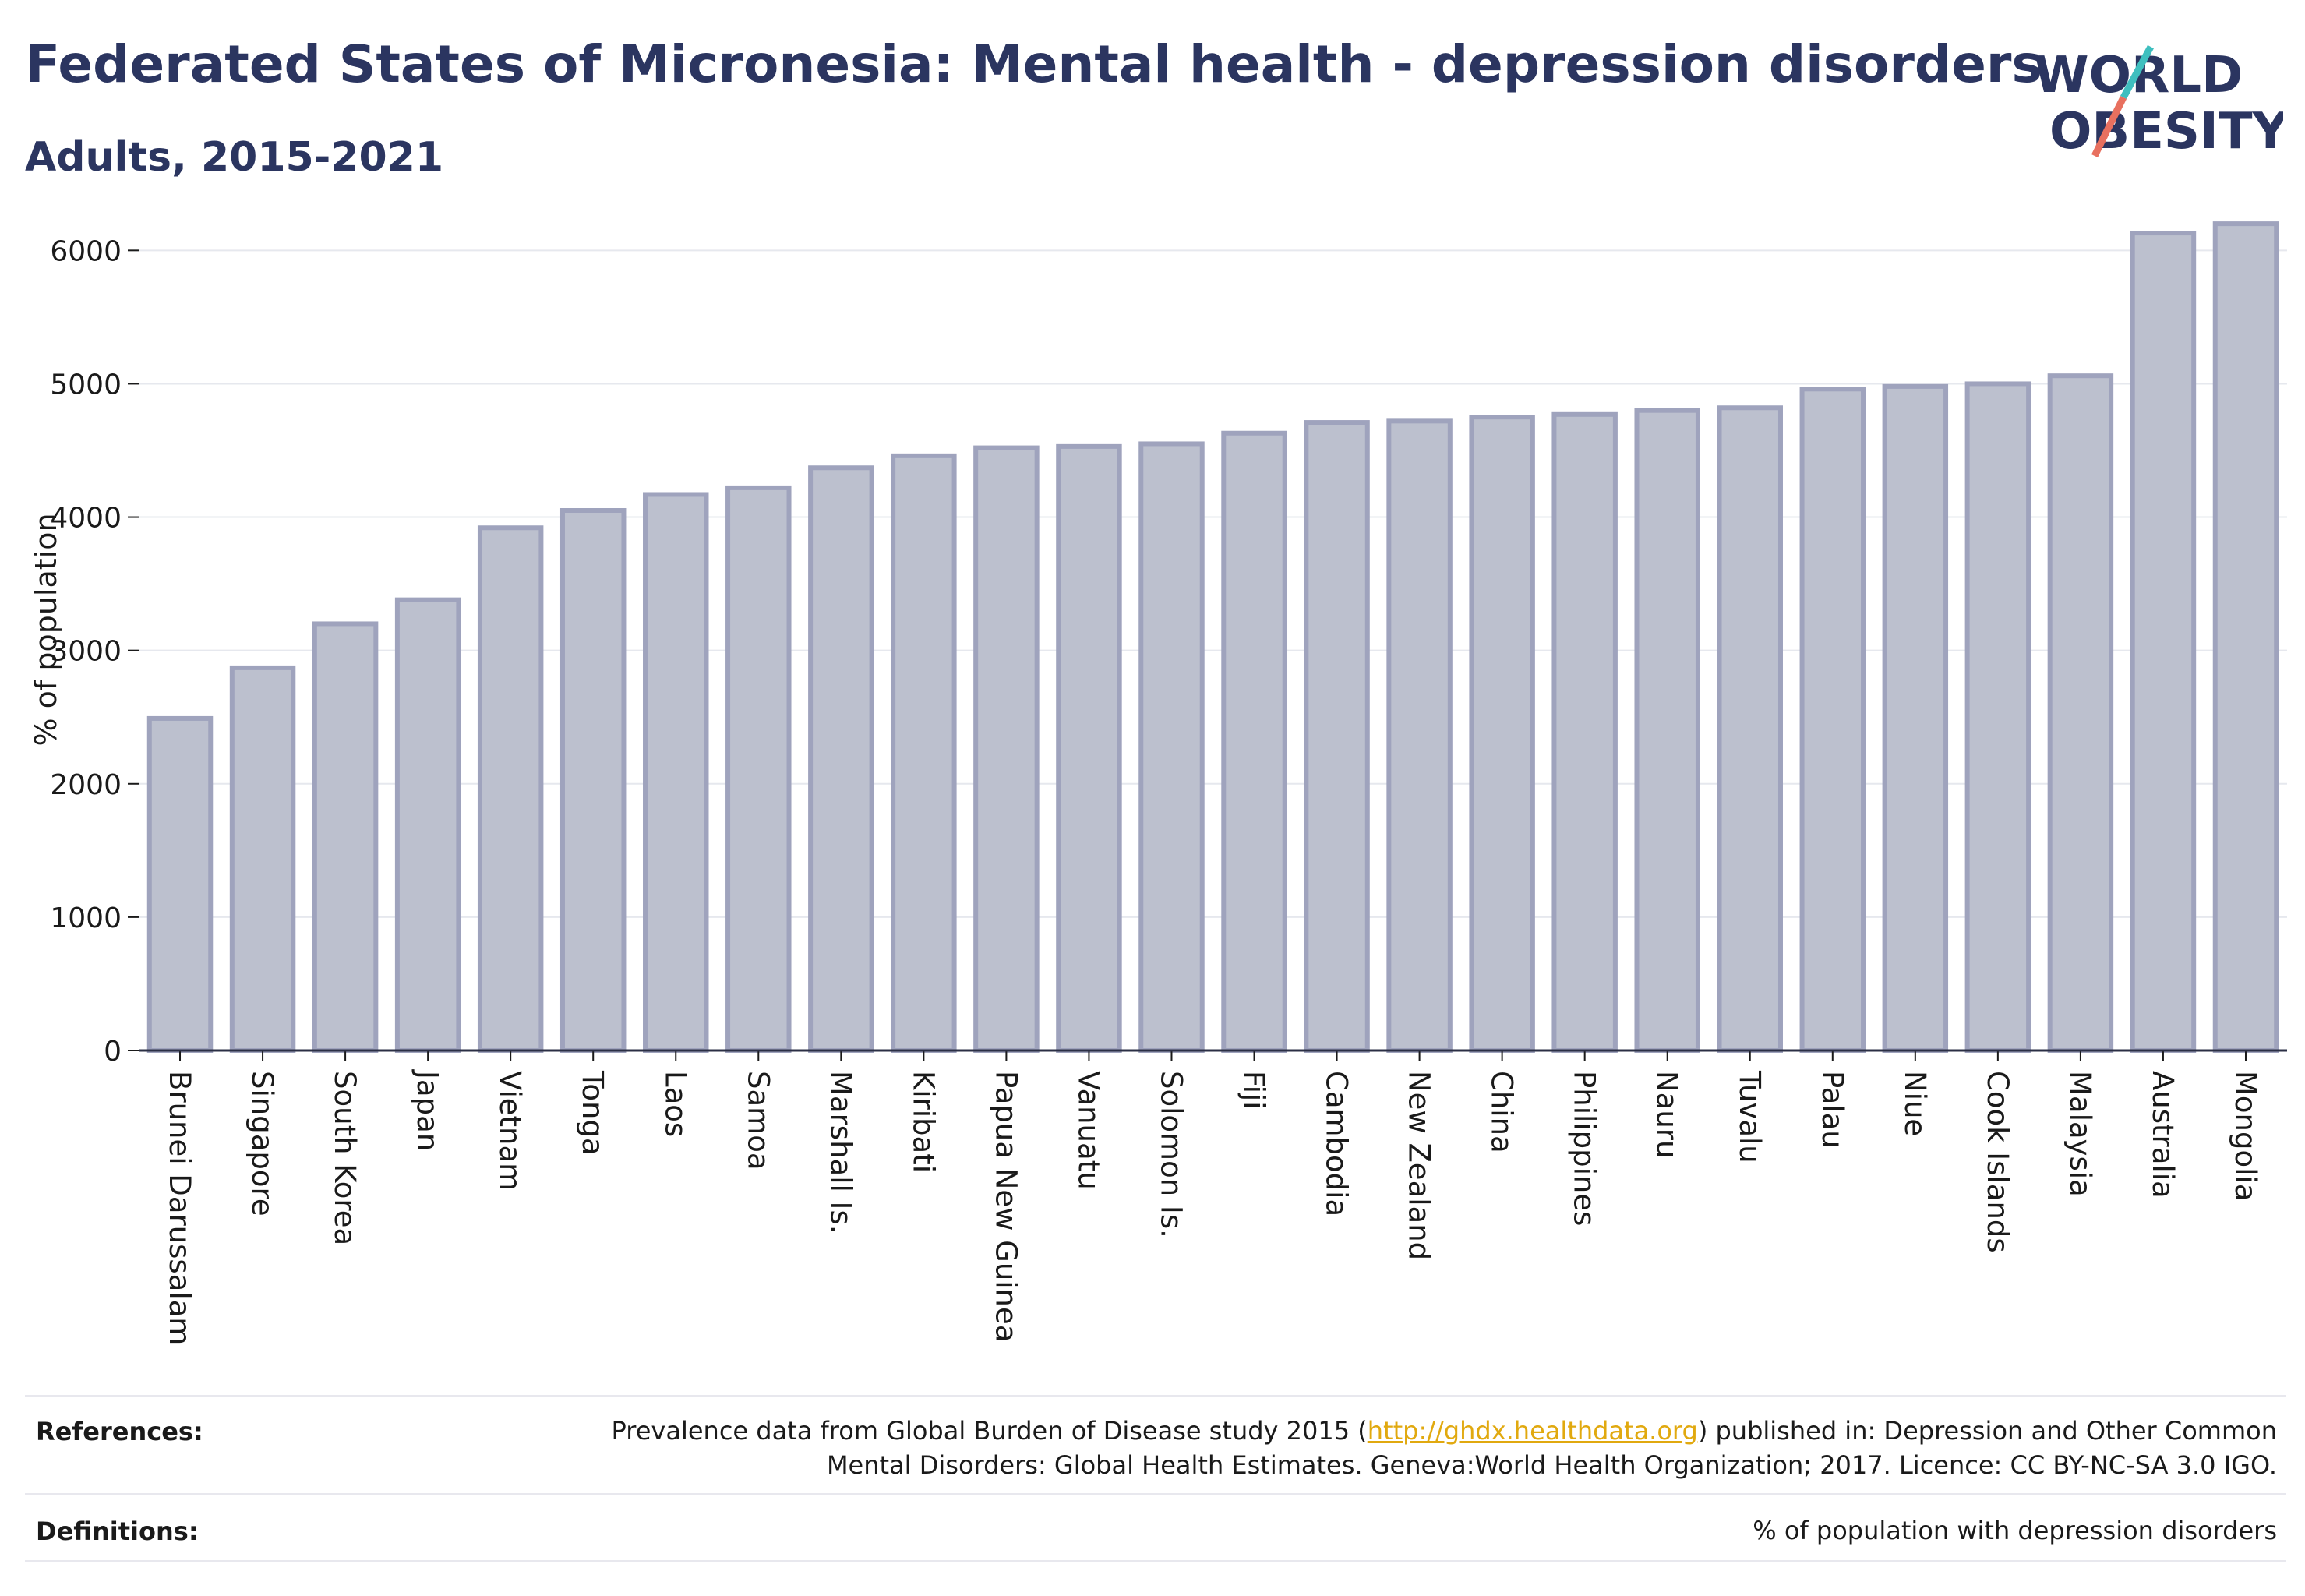 The height and width of the screenshot is (1596, 2305). What do you see at coordinates (1005, 1206) in the screenshot?
I see `x-tick-label: Papua New Guinea` at bounding box center [1005, 1206].